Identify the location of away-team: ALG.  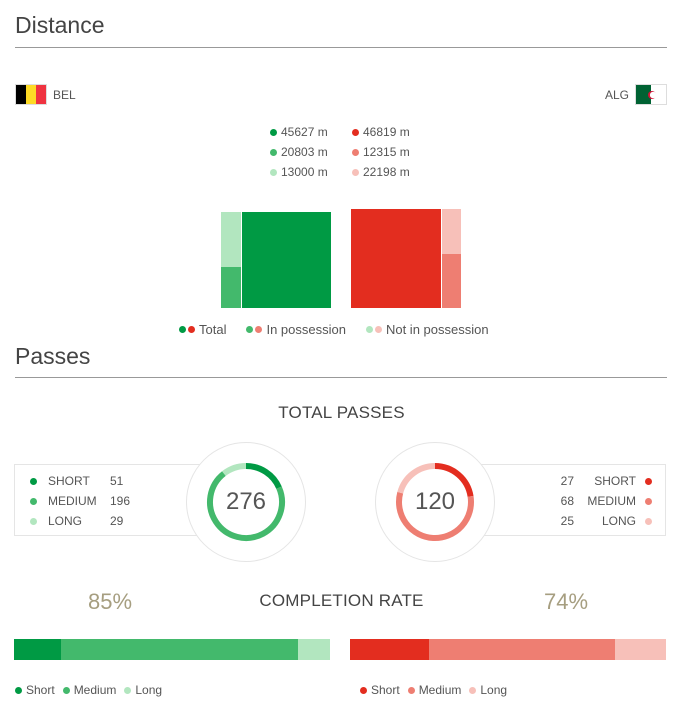
(636, 94).